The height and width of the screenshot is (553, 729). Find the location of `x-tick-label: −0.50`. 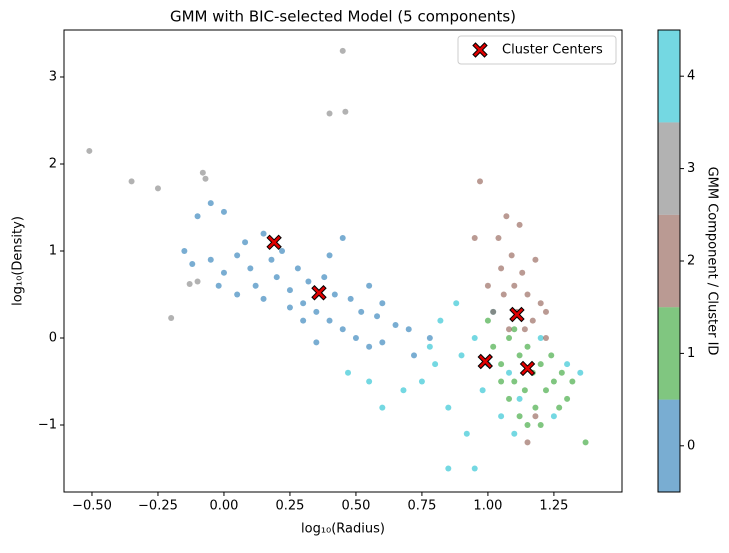

x-tick-label: −0.50 is located at coordinates (92, 506).